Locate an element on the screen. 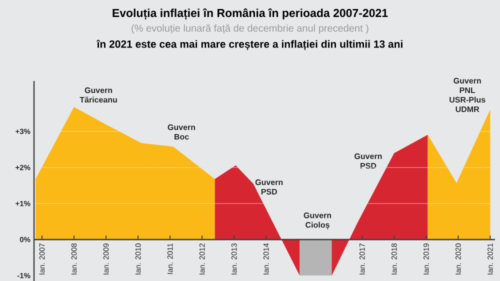 The height and width of the screenshot is (281, 500). annotation: Guvern Cioloș is located at coordinates (318, 221).